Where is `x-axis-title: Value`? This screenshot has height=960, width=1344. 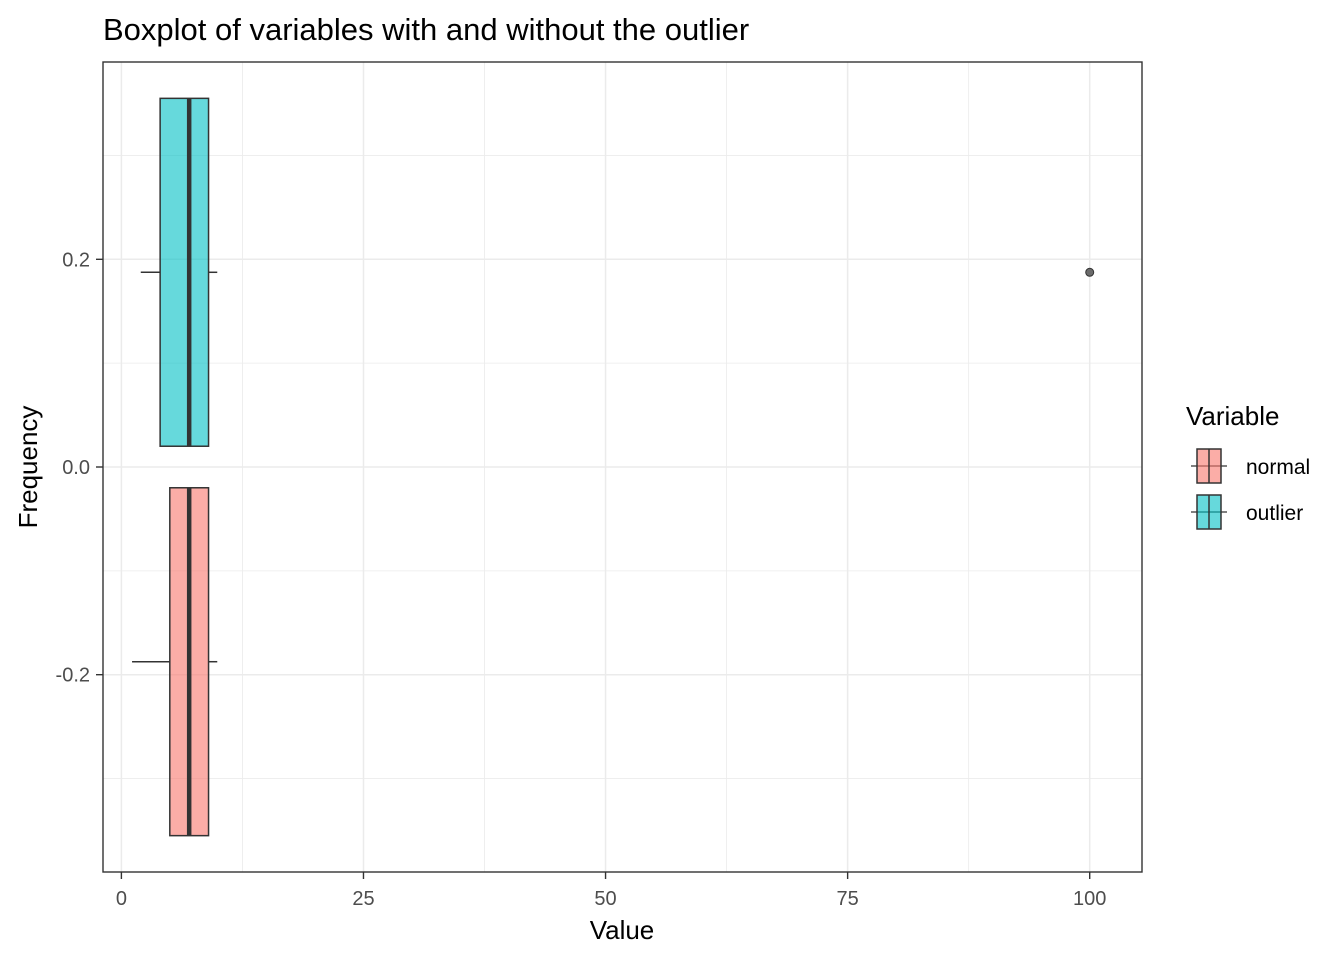
x-axis-title: Value is located at coordinates (622, 930).